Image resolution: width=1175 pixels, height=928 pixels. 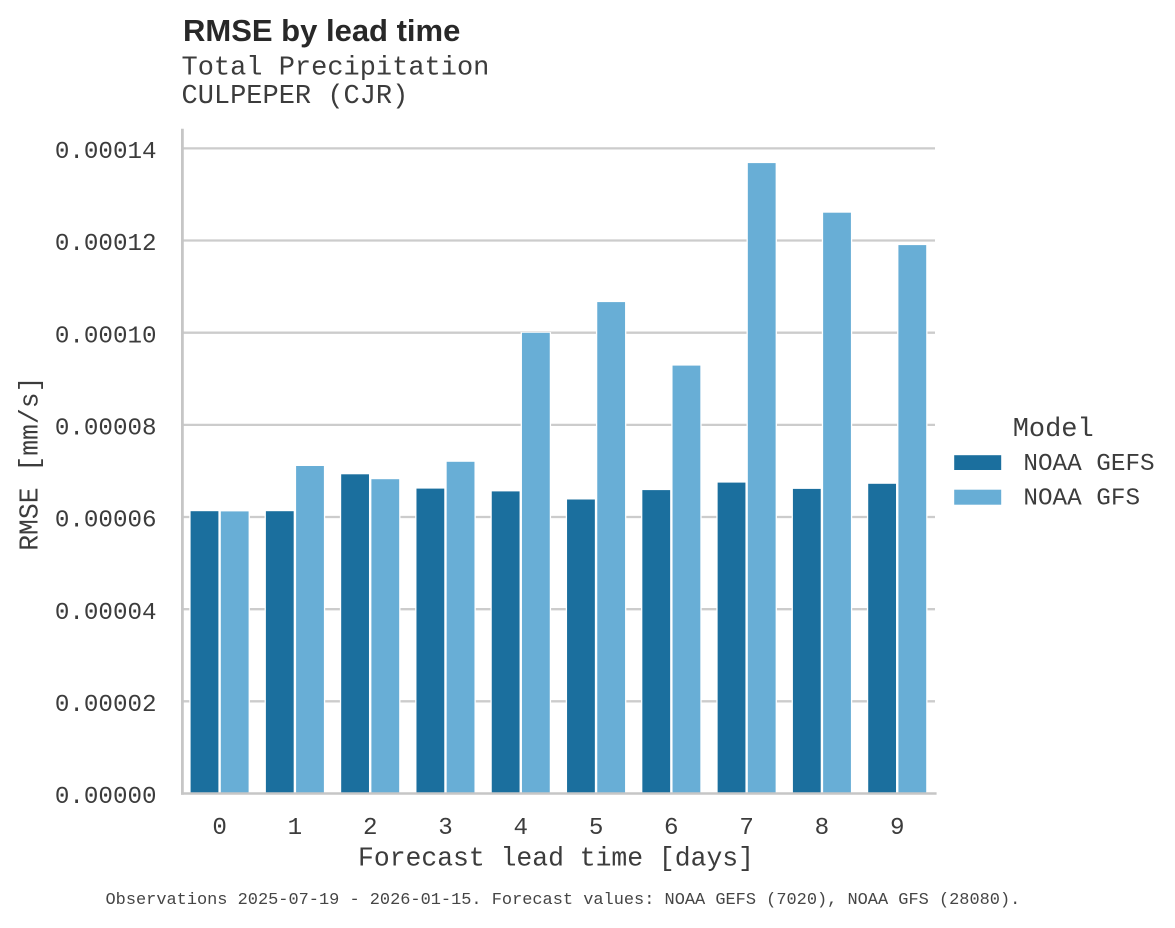 What do you see at coordinates (31, 464) in the screenshot?
I see `svg-text: RMSE [mm/s]` at bounding box center [31, 464].